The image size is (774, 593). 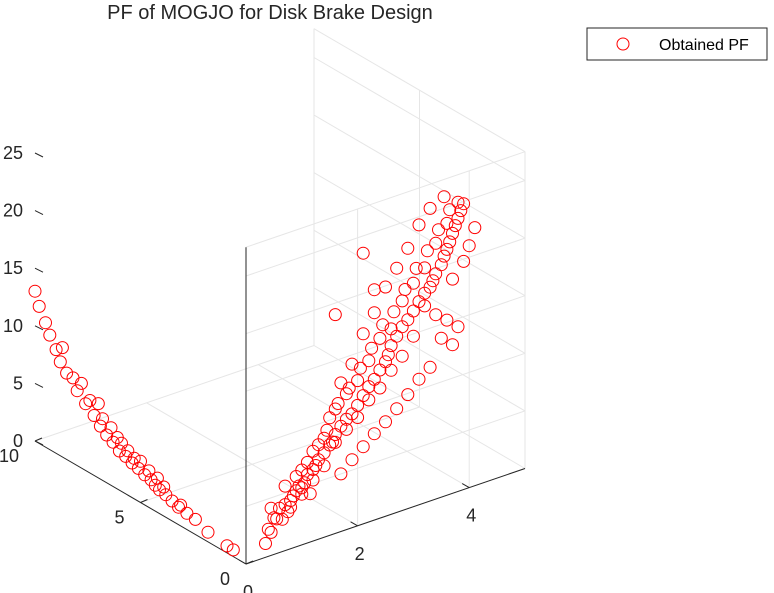 I want to click on legend-label: Obtained PF, so click(x=704, y=45).